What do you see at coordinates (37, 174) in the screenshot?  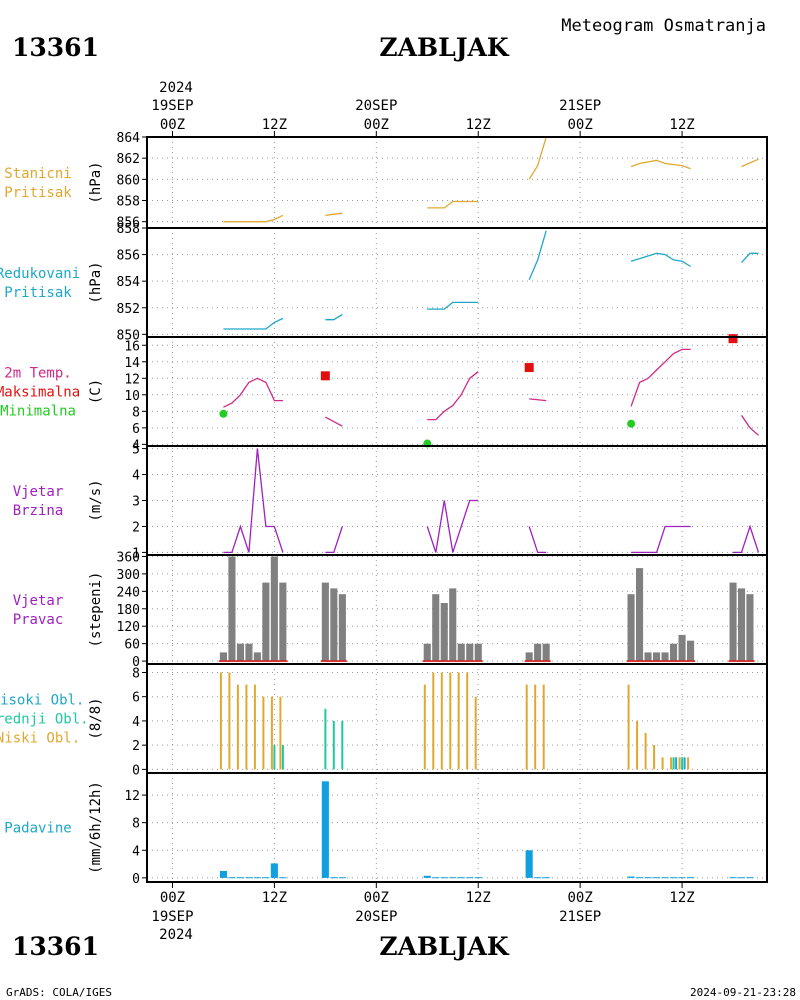 I see `panel-label-0-0: Stanicni` at bounding box center [37, 174].